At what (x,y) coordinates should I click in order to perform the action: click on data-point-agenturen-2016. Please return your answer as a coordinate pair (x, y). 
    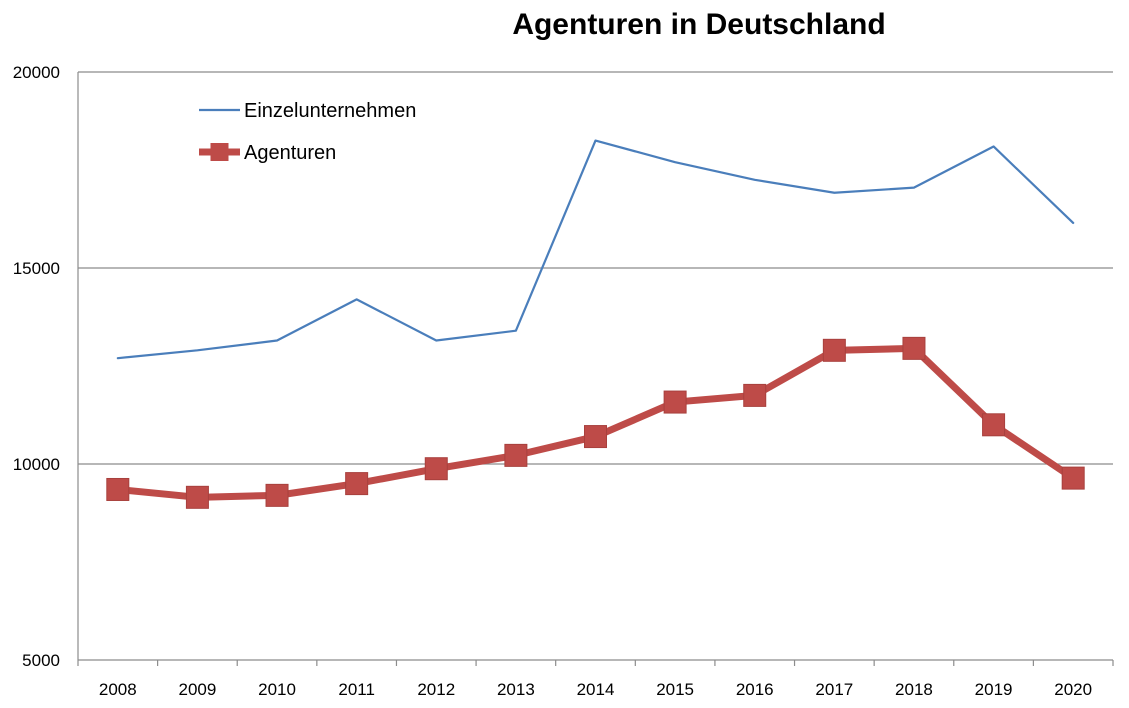
    Looking at the image, I should click on (755, 395).